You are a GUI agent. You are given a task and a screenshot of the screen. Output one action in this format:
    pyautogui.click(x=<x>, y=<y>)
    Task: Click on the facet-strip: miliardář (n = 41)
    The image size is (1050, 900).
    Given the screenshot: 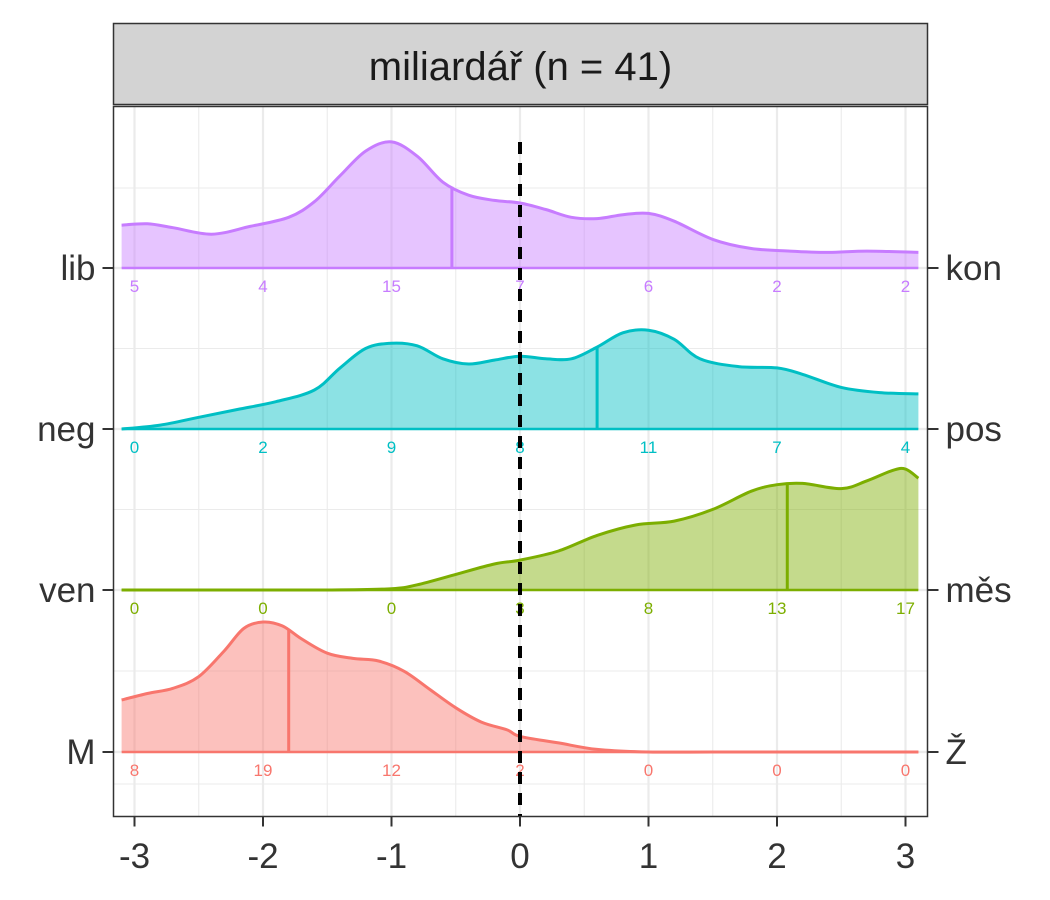 What is the action you would take?
    pyautogui.click(x=520, y=64)
    